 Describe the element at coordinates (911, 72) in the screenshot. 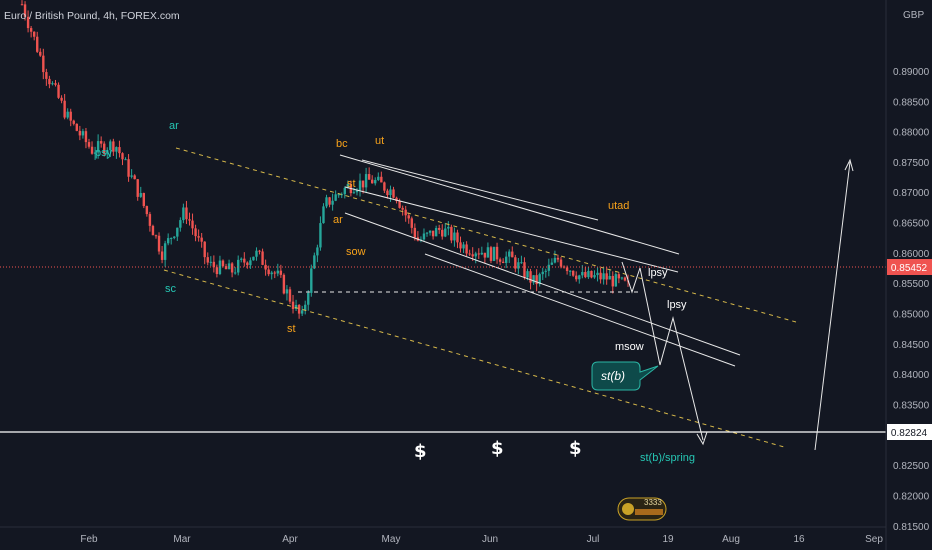

I see `price-tick-0: 0.89000` at that location.